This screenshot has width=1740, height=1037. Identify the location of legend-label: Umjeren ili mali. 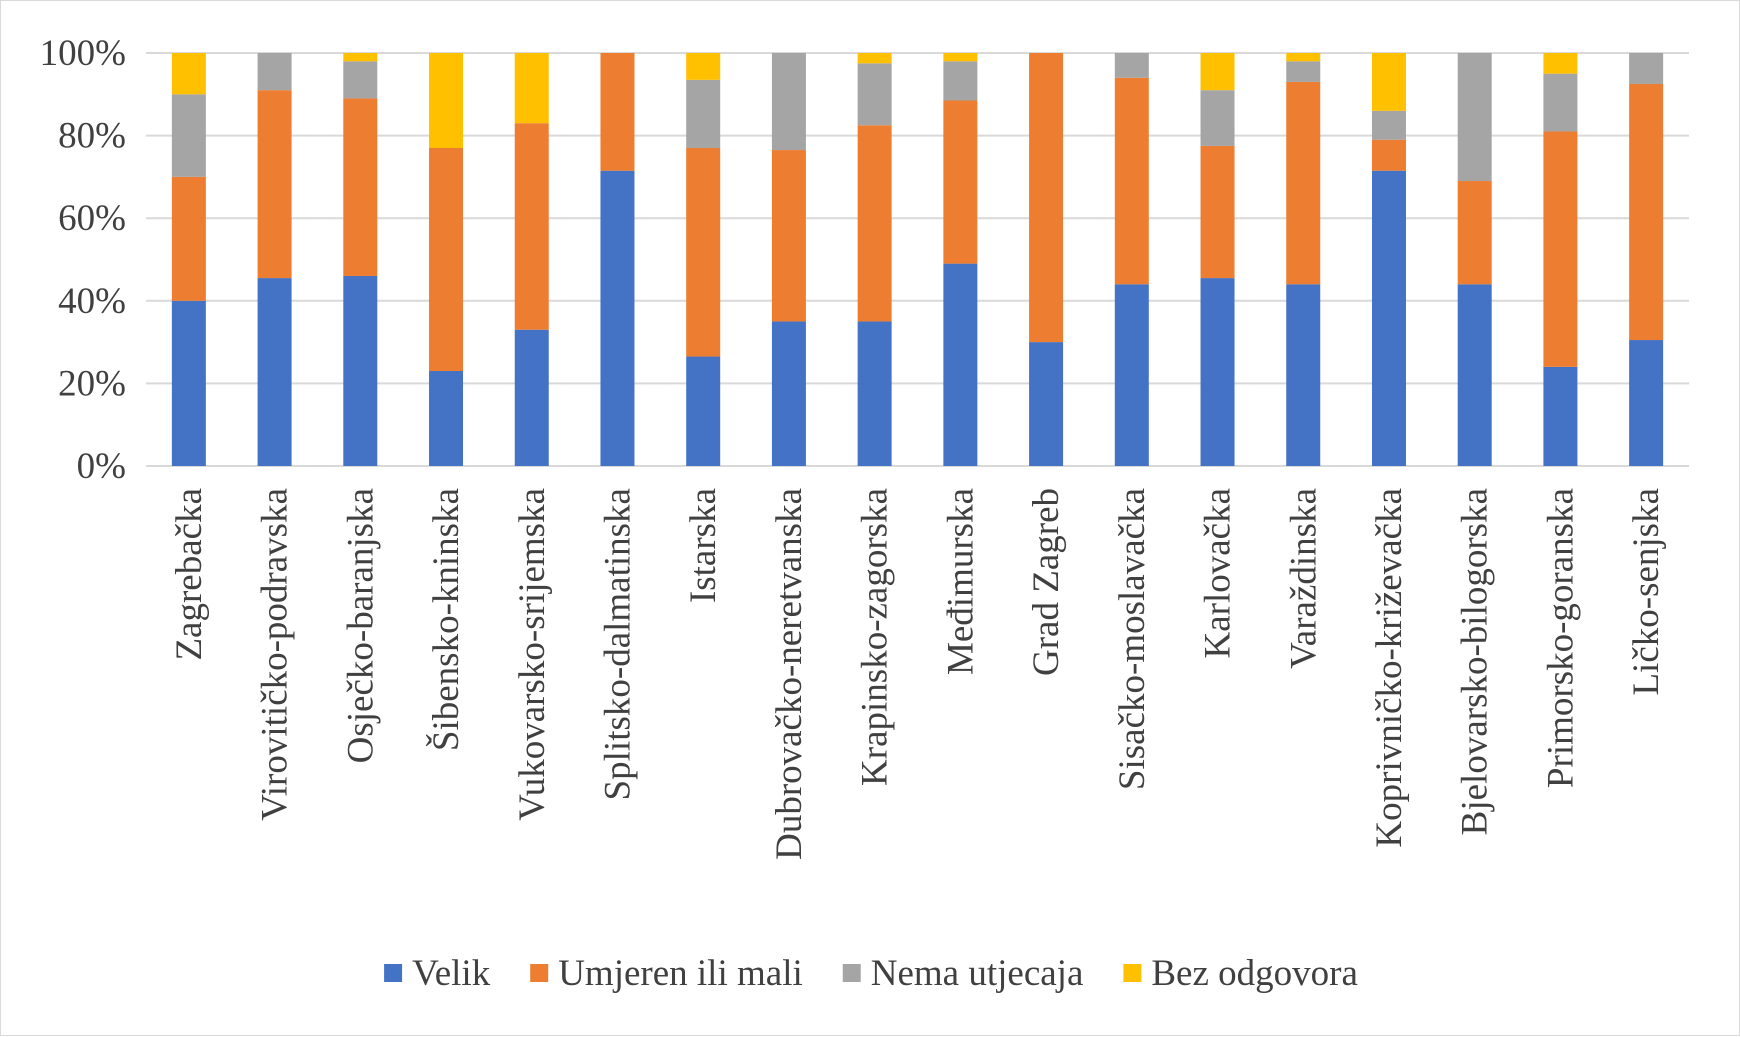
(680, 973).